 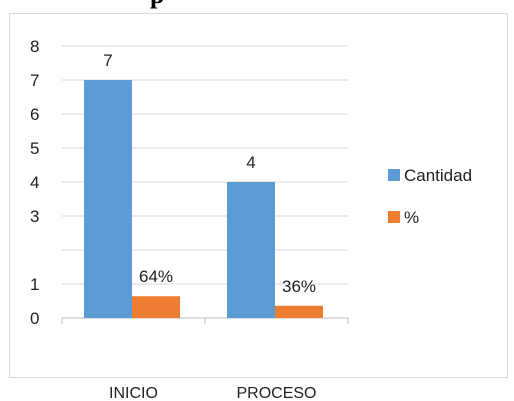 What do you see at coordinates (299, 286) in the screenshot?
I see `data-label: 36%` at bounding box center [299, 286].